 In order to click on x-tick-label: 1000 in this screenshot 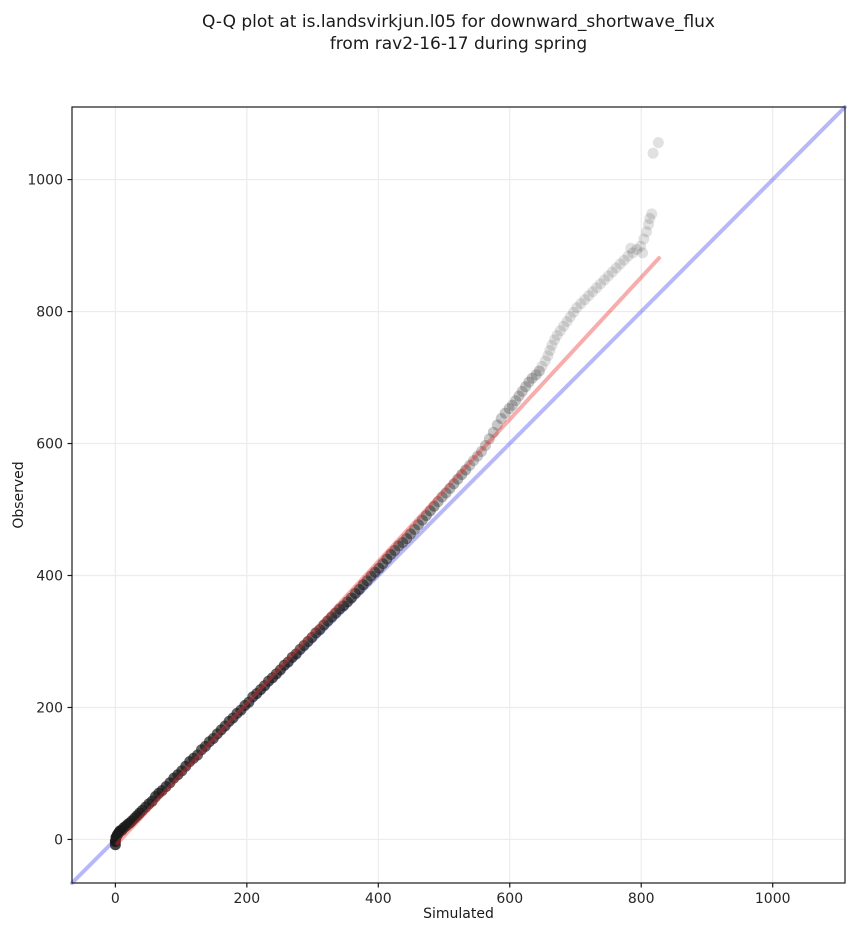, I will do `click(773, 899)`.